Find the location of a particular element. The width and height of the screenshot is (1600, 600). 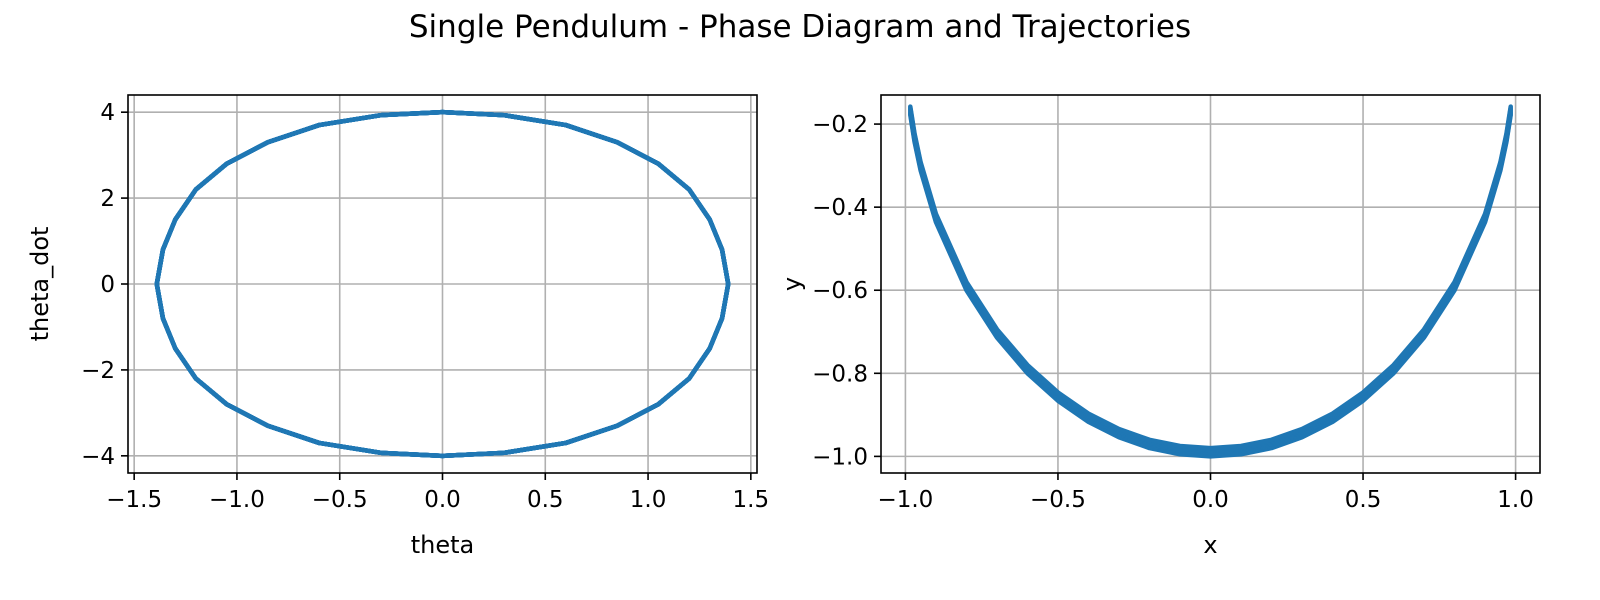

y-axis-label: theta_dot is located at coordinates (40, 284).